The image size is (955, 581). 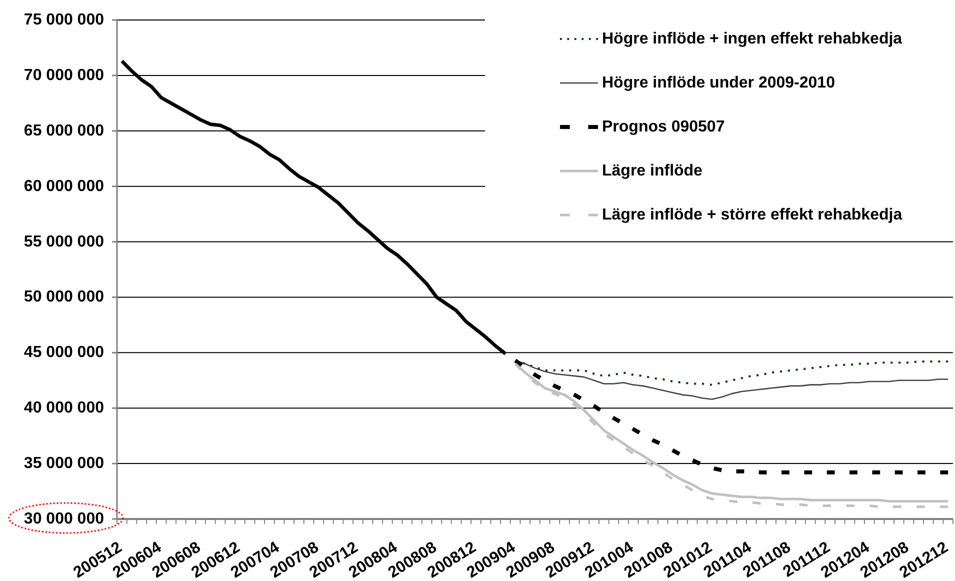 What do you see at coordinates (64, 20) in the screenshot?
I see `y-tick-label: 75 000 000` at bounding box center [64, 20].